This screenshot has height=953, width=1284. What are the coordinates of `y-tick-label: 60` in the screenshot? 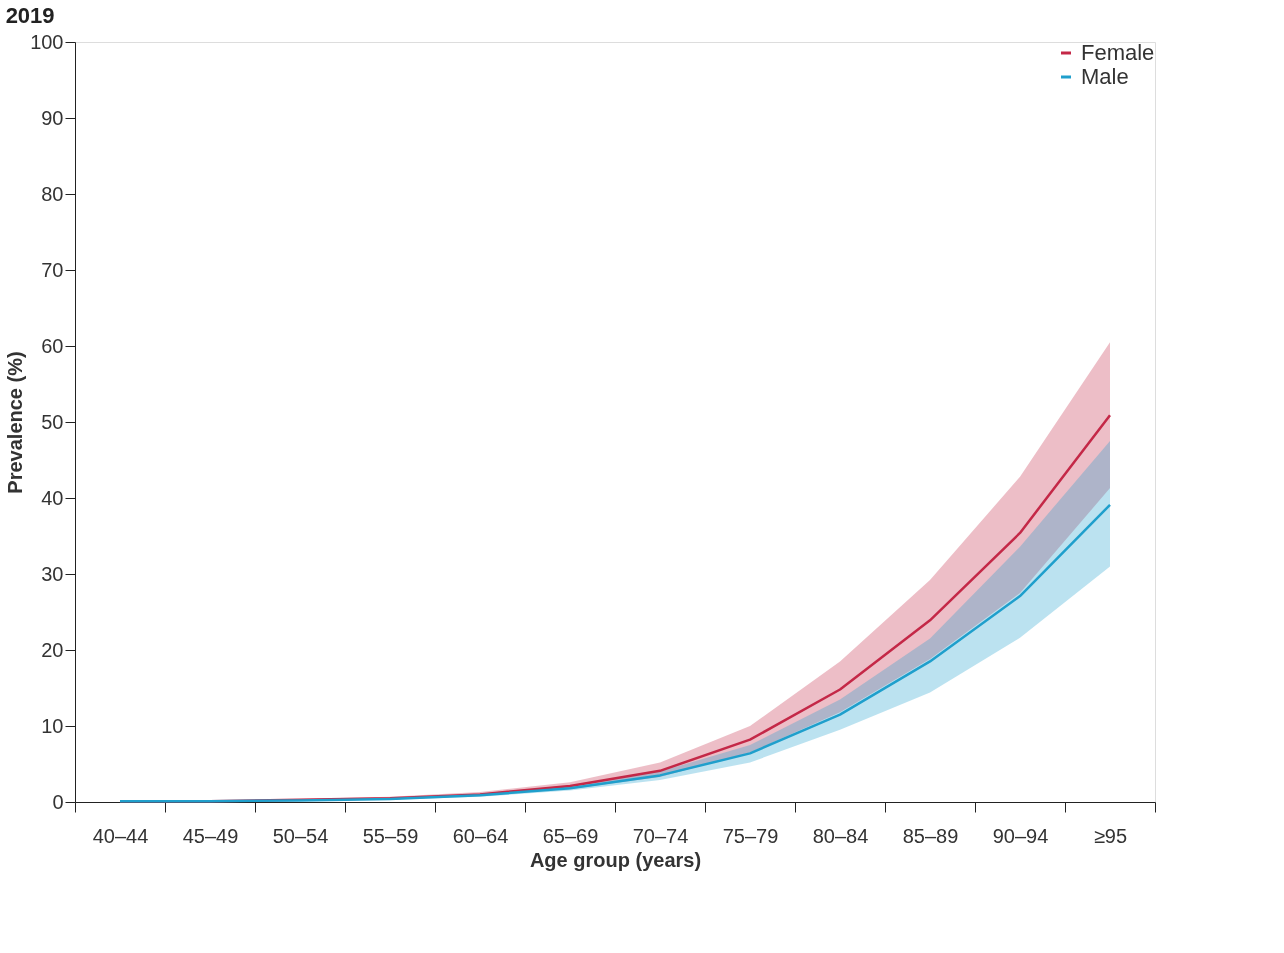 It's located at (52, 345).